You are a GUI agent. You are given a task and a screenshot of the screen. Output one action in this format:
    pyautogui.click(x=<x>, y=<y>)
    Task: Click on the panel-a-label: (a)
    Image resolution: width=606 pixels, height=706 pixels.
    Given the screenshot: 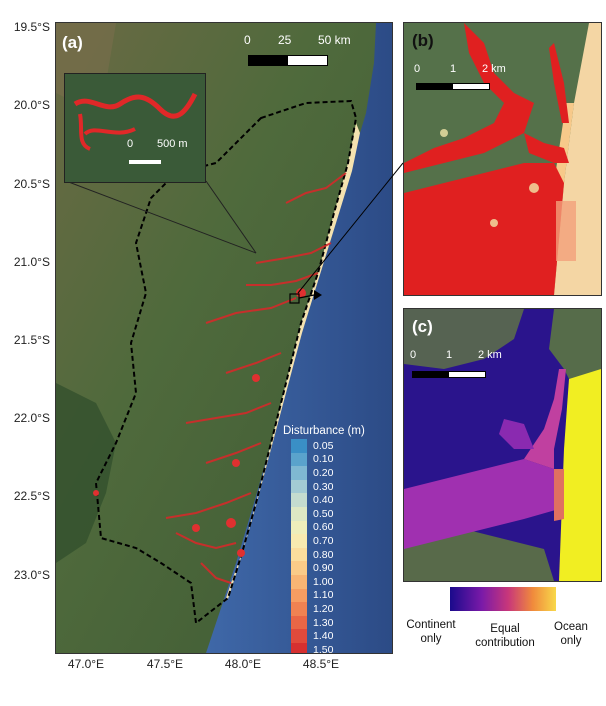 What is the action you would take?
    pyautogui.click(x=72, y=42)
    